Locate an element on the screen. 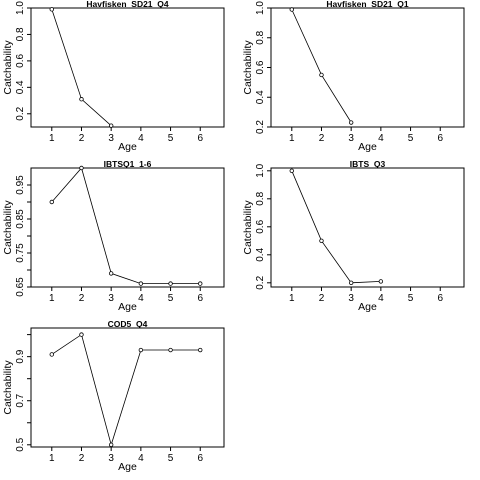  panel-3-series-line is located at coordinates (126, 226).